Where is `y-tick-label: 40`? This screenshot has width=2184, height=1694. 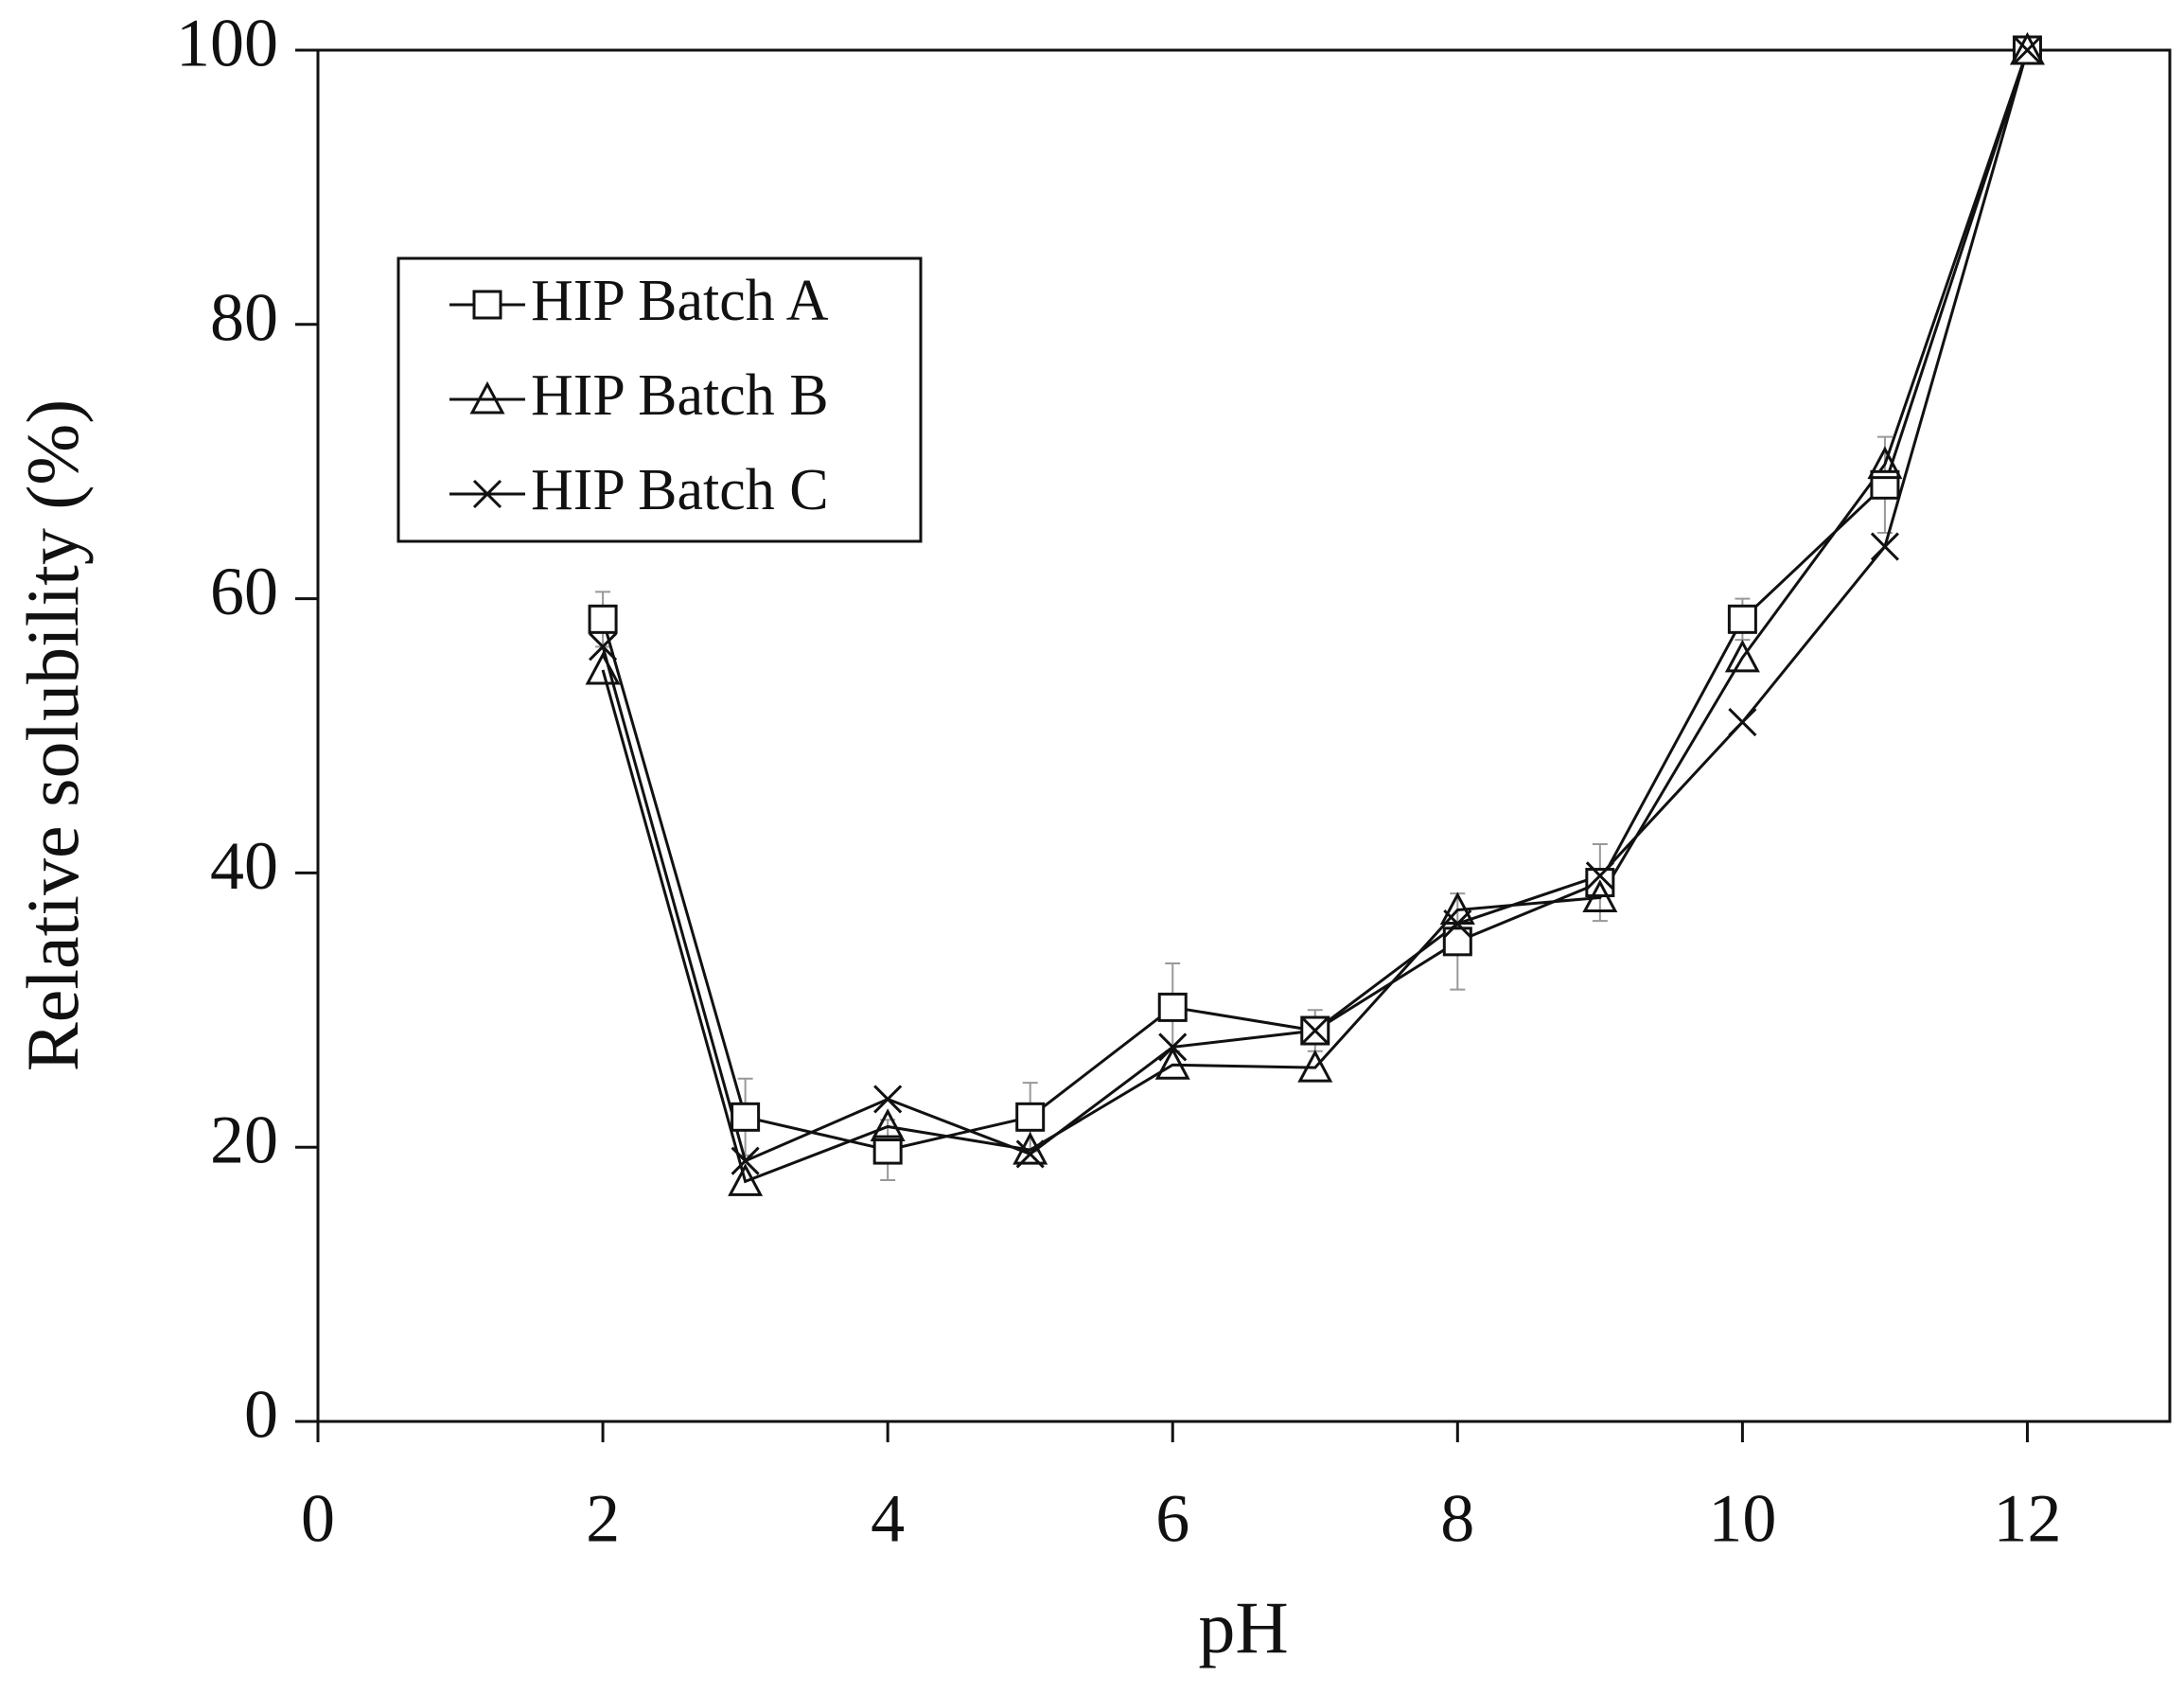 y-tick-label: 40 is located at coordinates (244, 866).